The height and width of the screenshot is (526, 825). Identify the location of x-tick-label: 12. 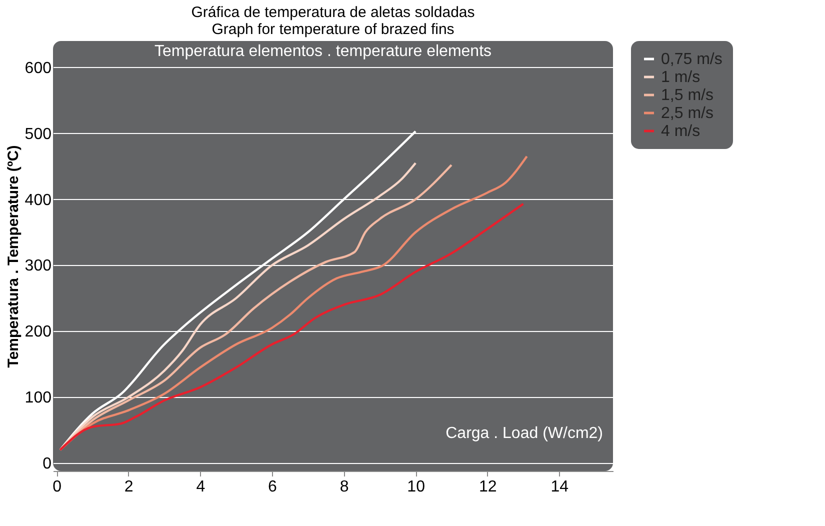
(487, 487).